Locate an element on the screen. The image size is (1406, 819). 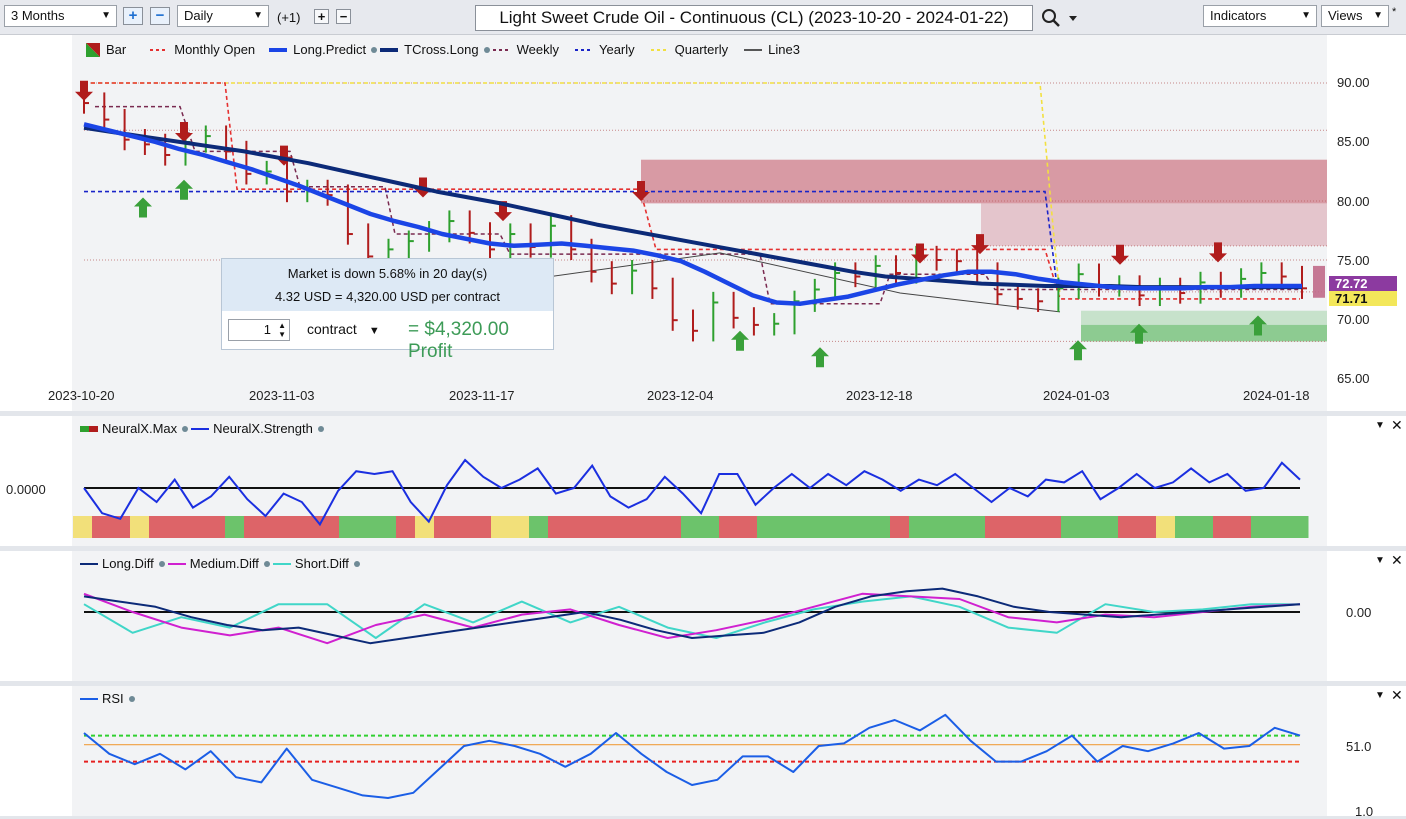
legend-label: NeuralX.Max is located at coordinates (140, 428).